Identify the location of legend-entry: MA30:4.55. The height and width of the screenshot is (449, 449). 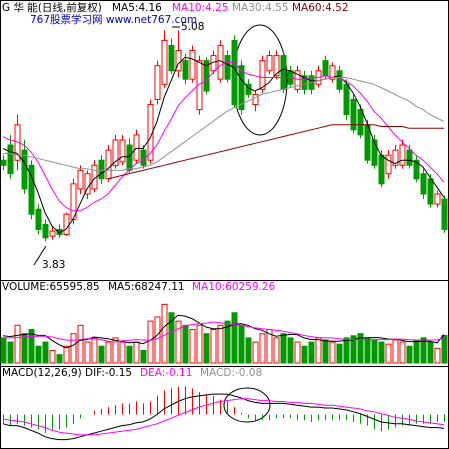
(260, 8).